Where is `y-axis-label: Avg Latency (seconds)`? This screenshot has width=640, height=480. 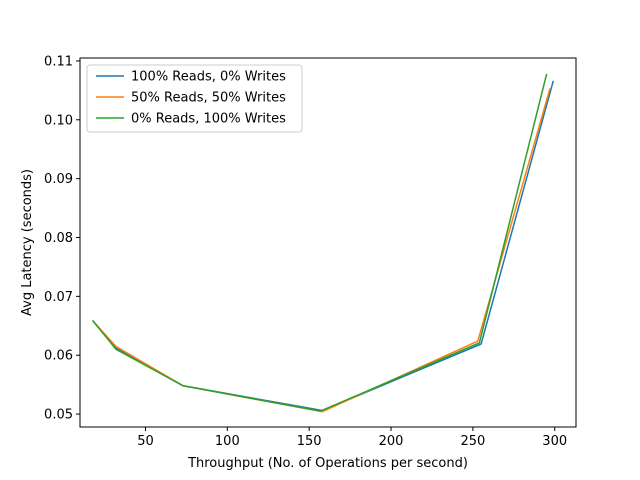 y-axis-label: Avg Latency (seconds) is located at coordinates (27, 242).